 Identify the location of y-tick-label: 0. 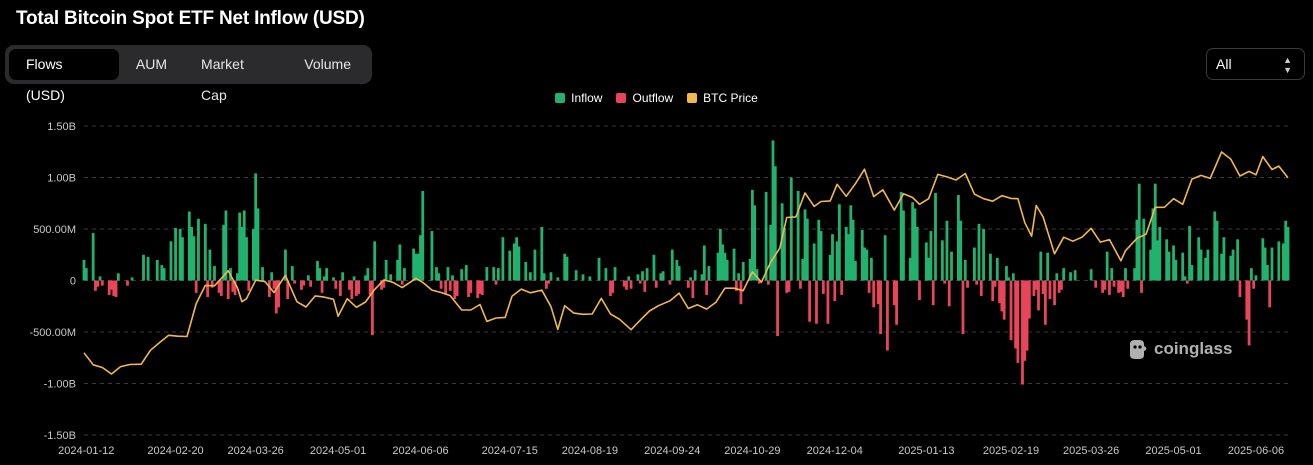
(73, 282).